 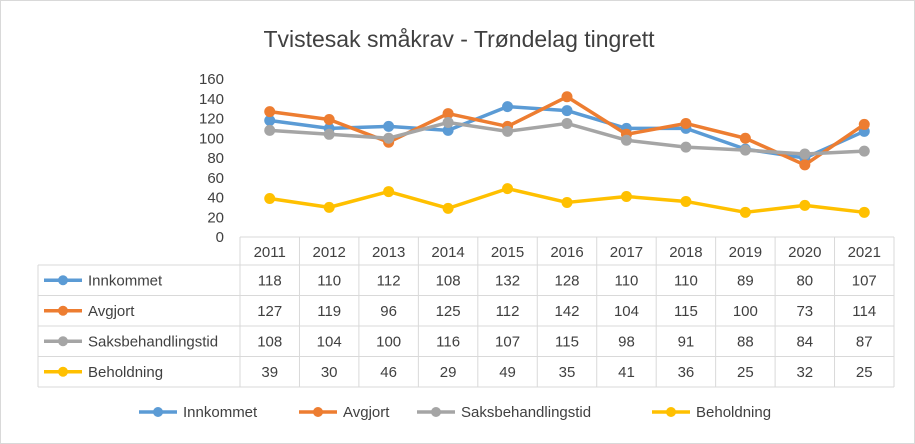 What do you see at coordinates (686, 341) in the screenshot?
I see `table-cell: 91` at bounding box center [686, 341].